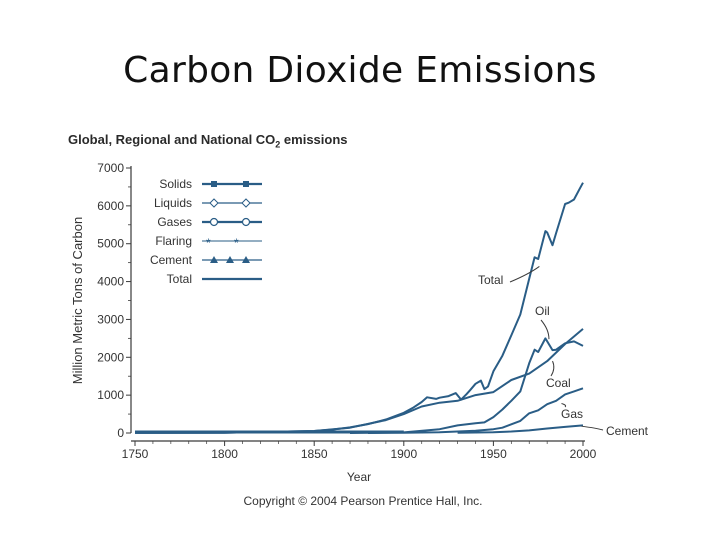 The height and width of the screenshot is (540, 720). What do you see at coordinates (520, 429) in the screenshot?
I see `series-line-cement` at bounding box center [520, 429].